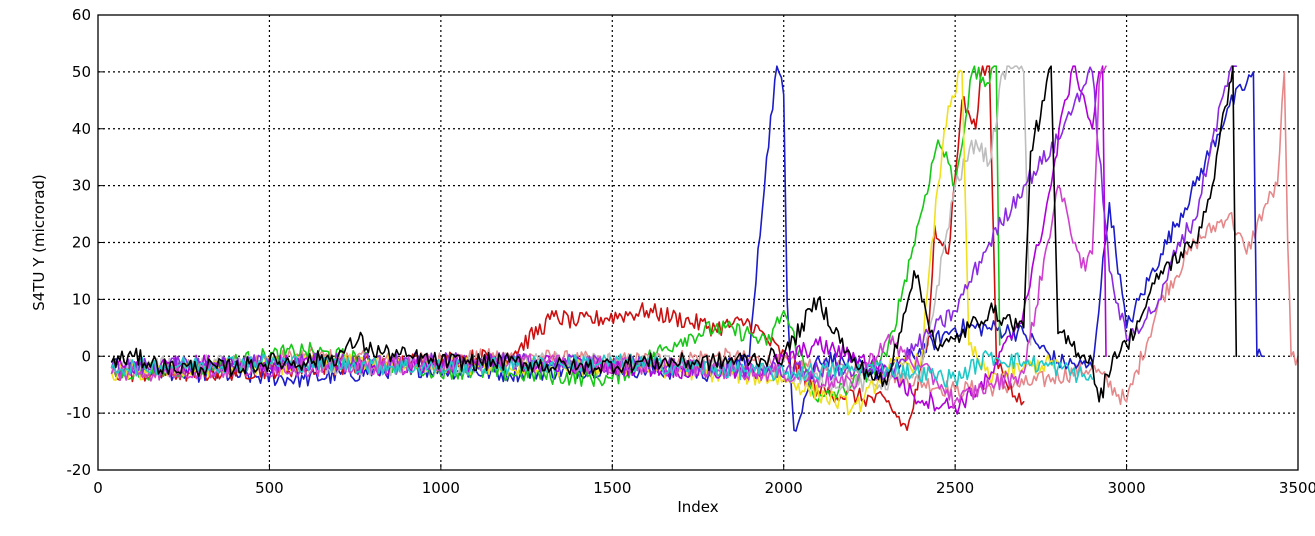 This screenshot has width=1315, height=536. I want to click on y-axis-ticks: -20 -10 0 10 20 30 40 50 60, so click(85, 242).